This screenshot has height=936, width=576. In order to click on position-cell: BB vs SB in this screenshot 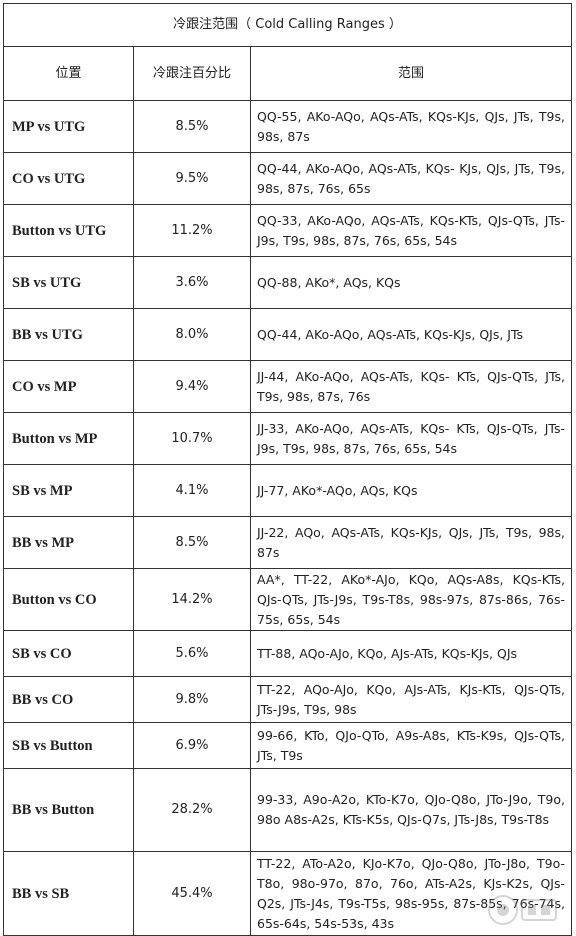, I will do `click(69, 894)`.